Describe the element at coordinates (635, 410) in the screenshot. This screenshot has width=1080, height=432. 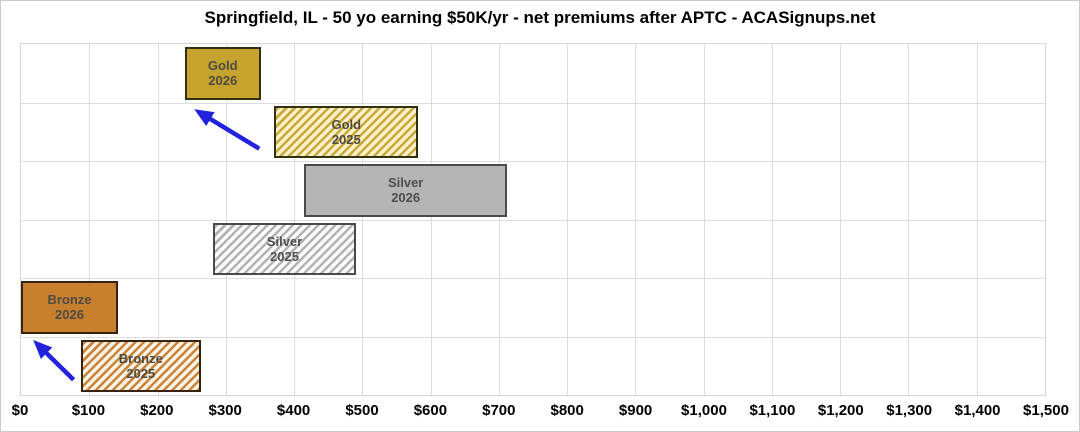
I see `x-tick-label: $900` at that location.